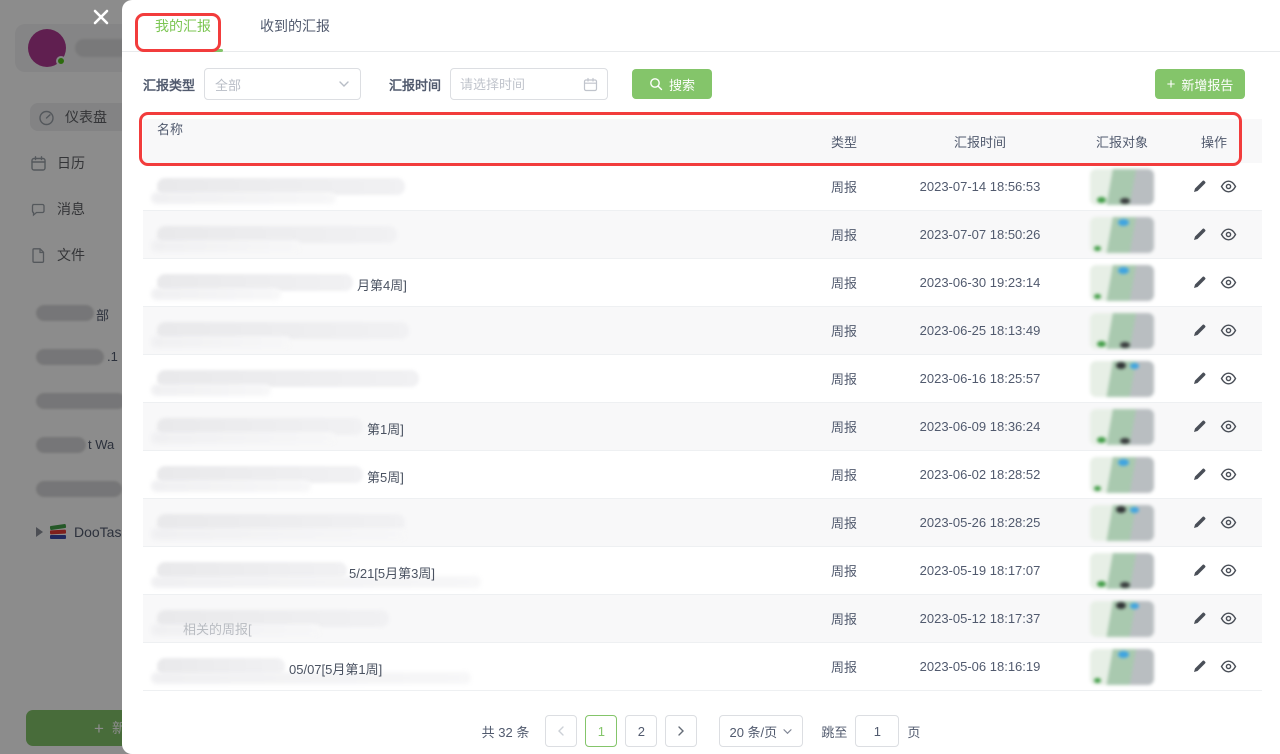 Image resolution: width=1280 pixels, height=754 pixels. What do you see at coordinates (39, 532) in the screenshot?
I see `expand-triangle-icon` at bounding box center [39, 532].